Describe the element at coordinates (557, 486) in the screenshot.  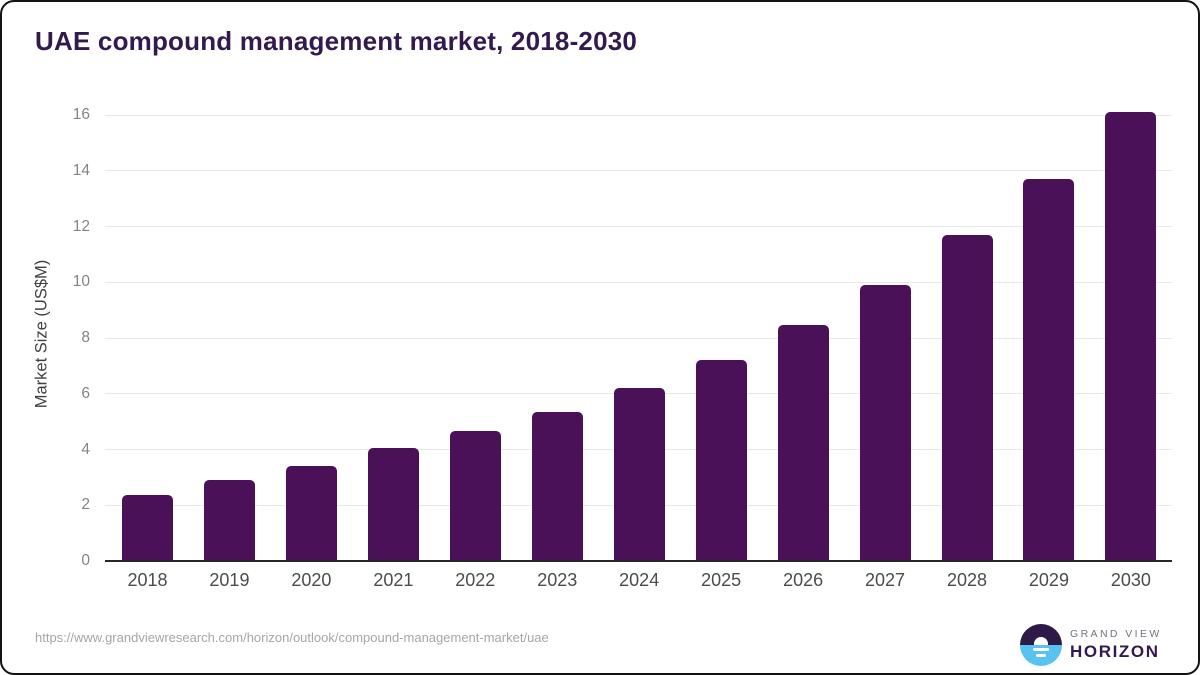
I see `bar-2023` at that location.